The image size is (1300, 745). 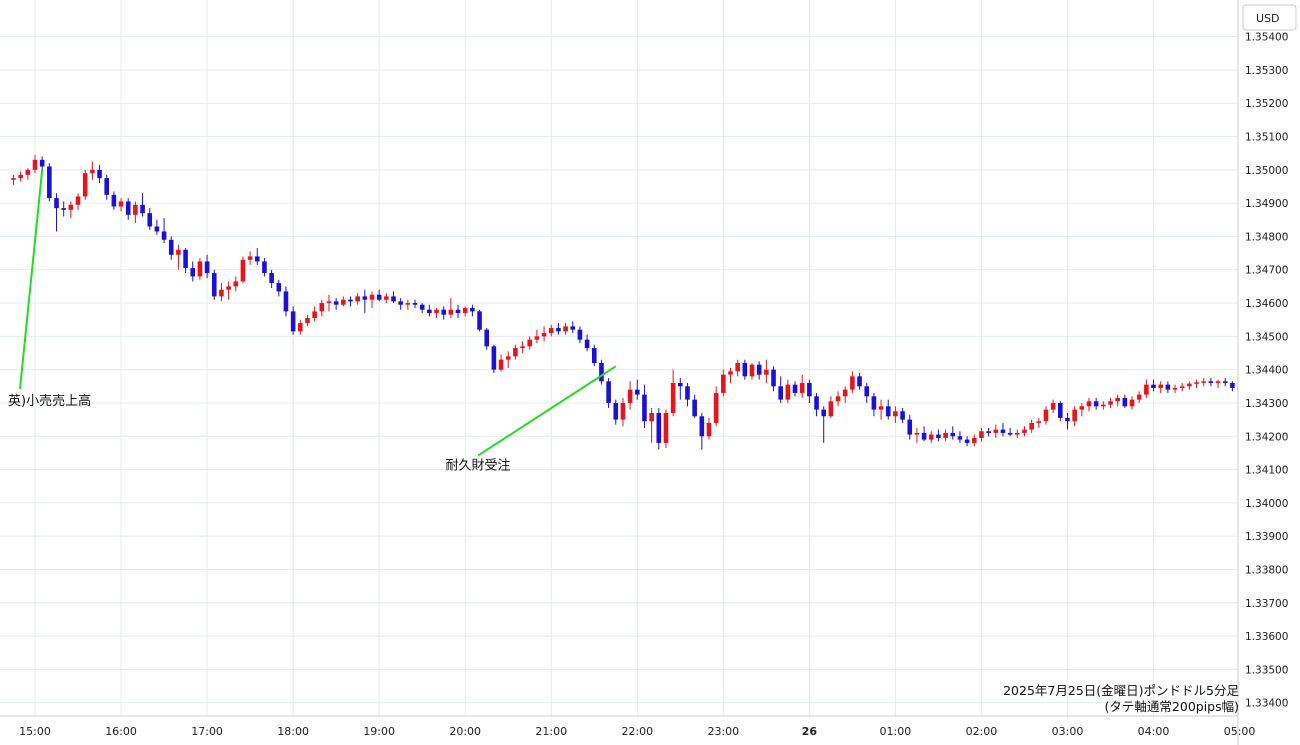 What do you see at coordinates (207, 731) in the screenshot?
I see `time-tick-label: 17:00` at bounding box center [207, 731].